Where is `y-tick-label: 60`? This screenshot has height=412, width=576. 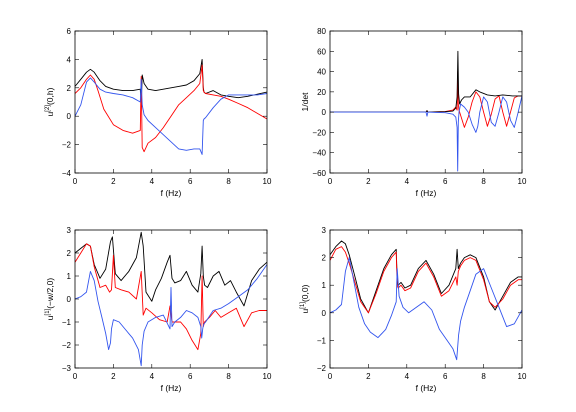
y-tick-label: 60 is located at coordinates (321, 51).